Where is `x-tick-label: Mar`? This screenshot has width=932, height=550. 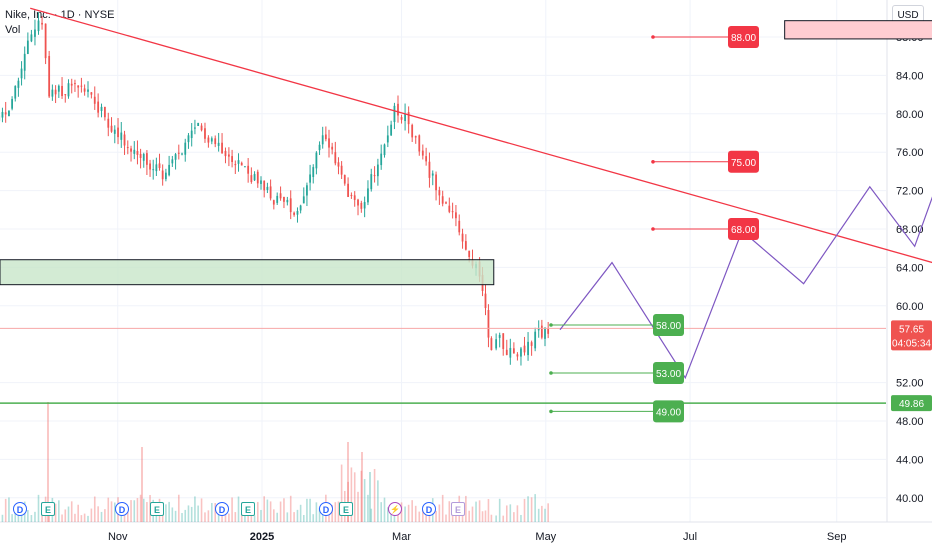
x-tick-label: Mar is located at coordinates (401, 537).